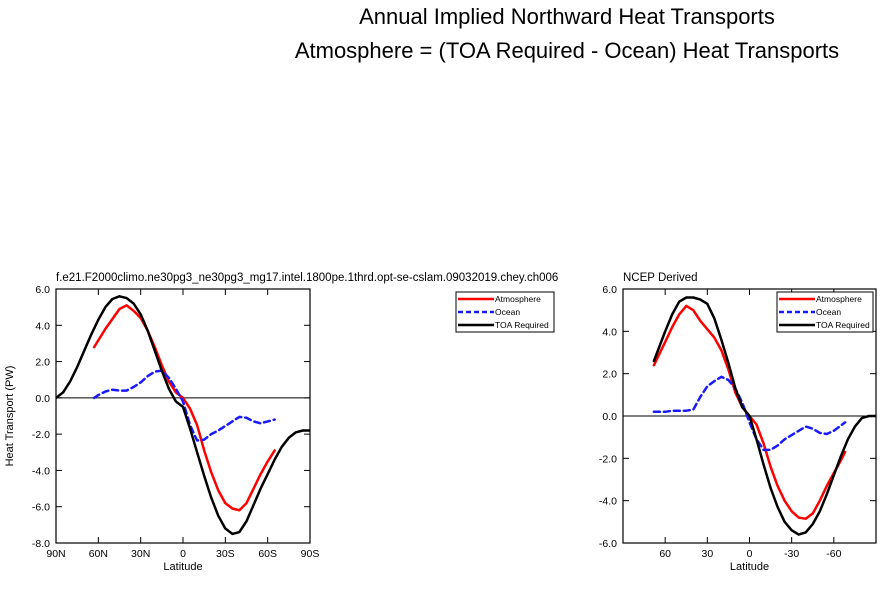 Image resolution: width=890 pixels, height=589 pixels. What do you see at coordinates (660, 278) in the screenshot?
I see `panel-title: NCEP Derived` at bounding box center [660, 278].